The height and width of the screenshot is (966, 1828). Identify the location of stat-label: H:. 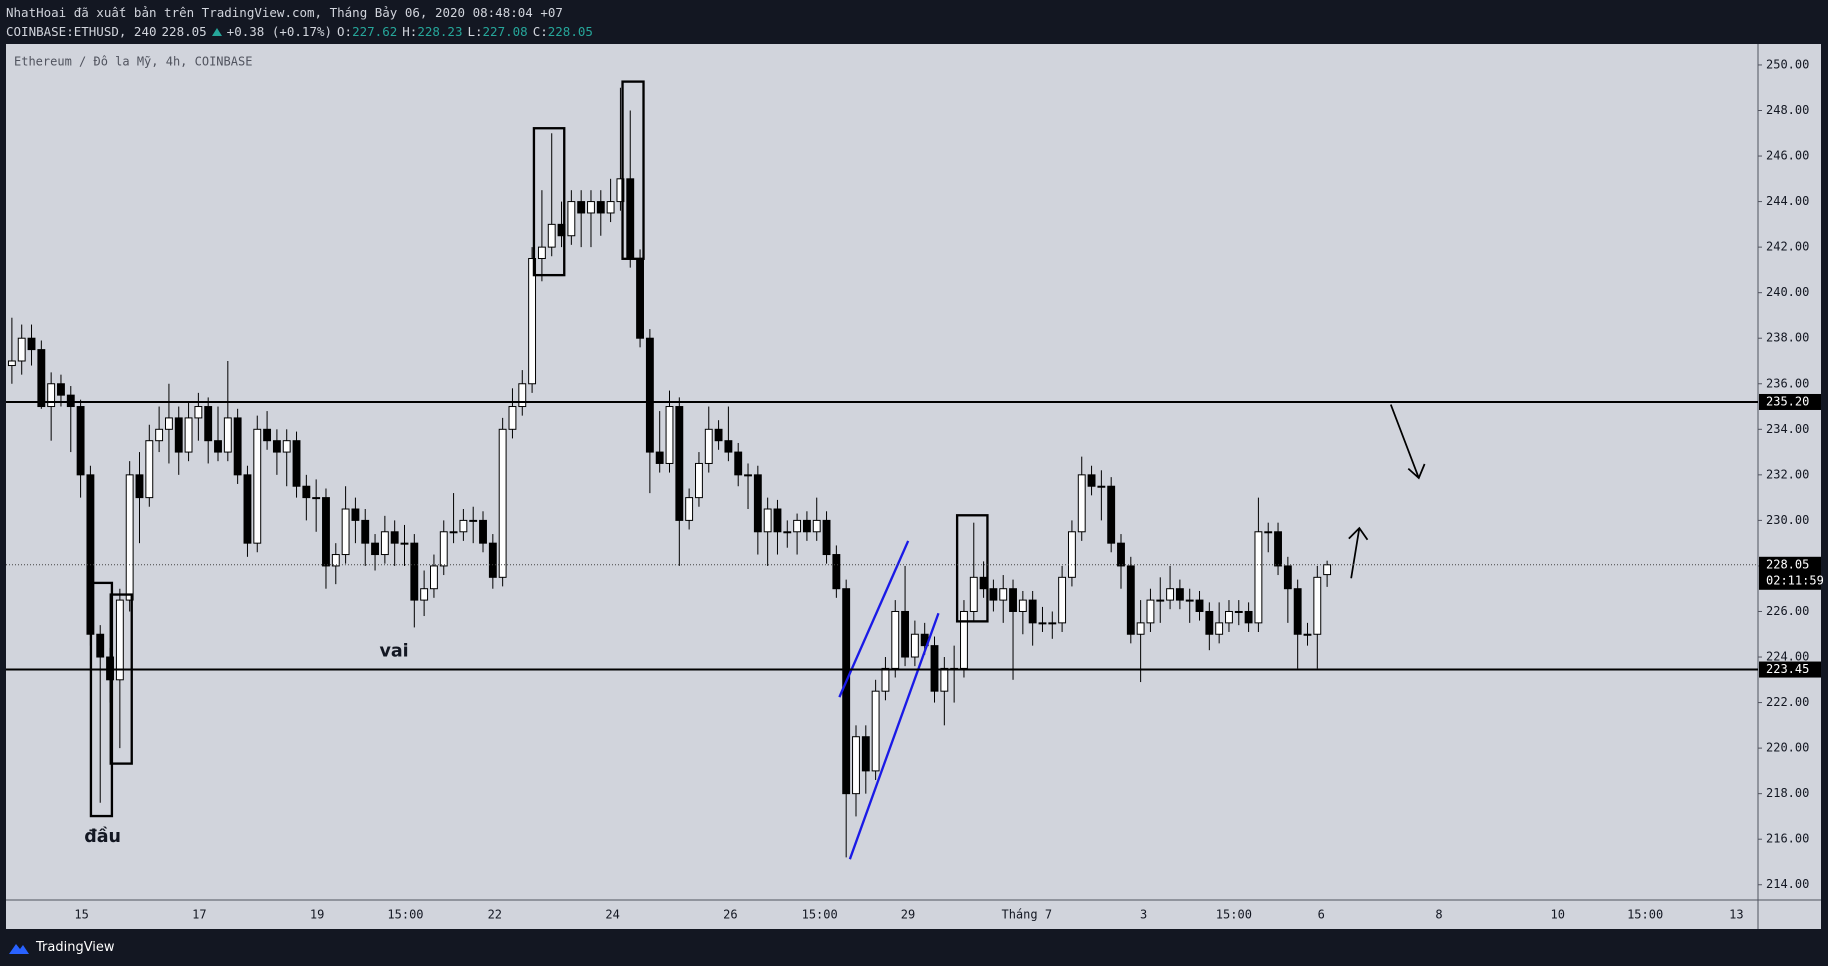
(410, 31).